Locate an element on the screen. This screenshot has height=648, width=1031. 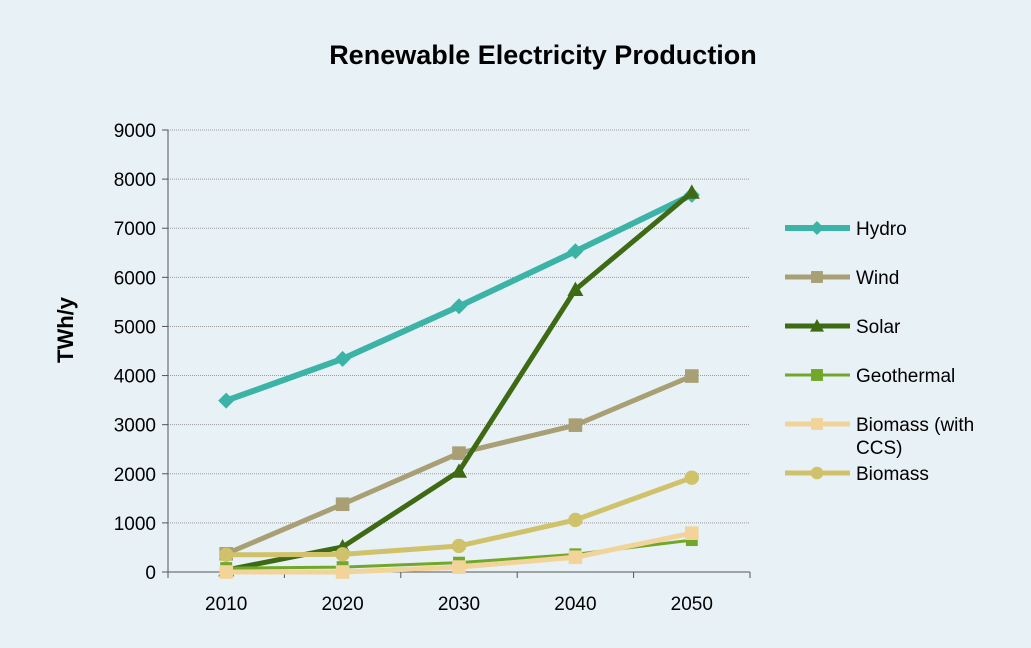
legend-label: Hydro is located at coordinates (881, 229).